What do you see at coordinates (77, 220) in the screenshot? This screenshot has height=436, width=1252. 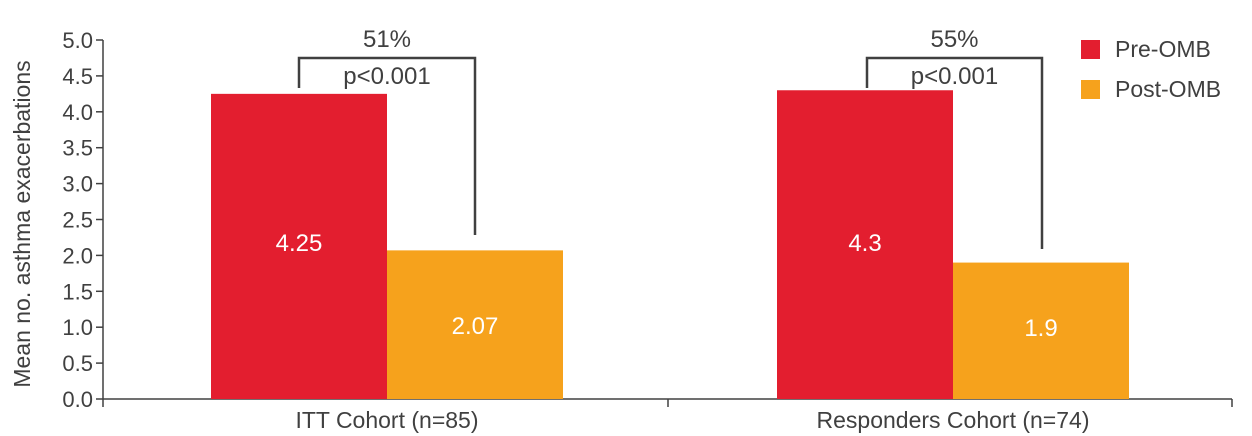 I see `y-tick-label: 2.5` at bounding box center [77, 220].